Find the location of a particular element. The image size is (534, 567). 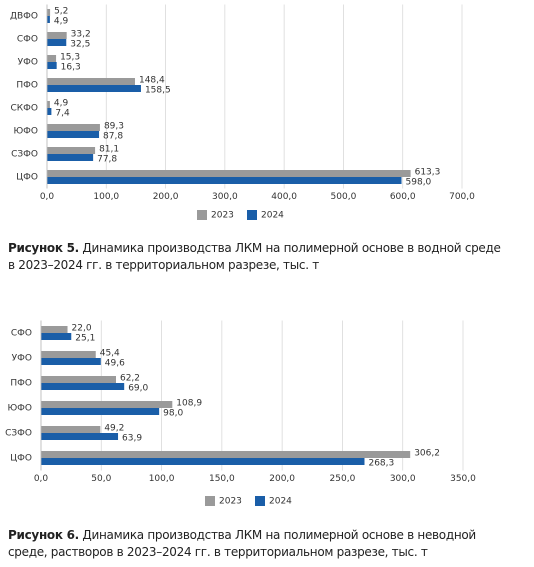

y-tick-label: ДВФО is located at coordinates (24, 17).